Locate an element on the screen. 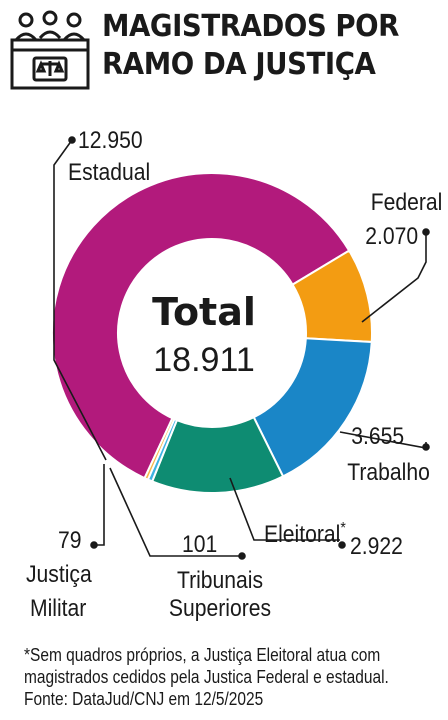  trabalho-value: 3.655 is located at coordinates (377, 436).